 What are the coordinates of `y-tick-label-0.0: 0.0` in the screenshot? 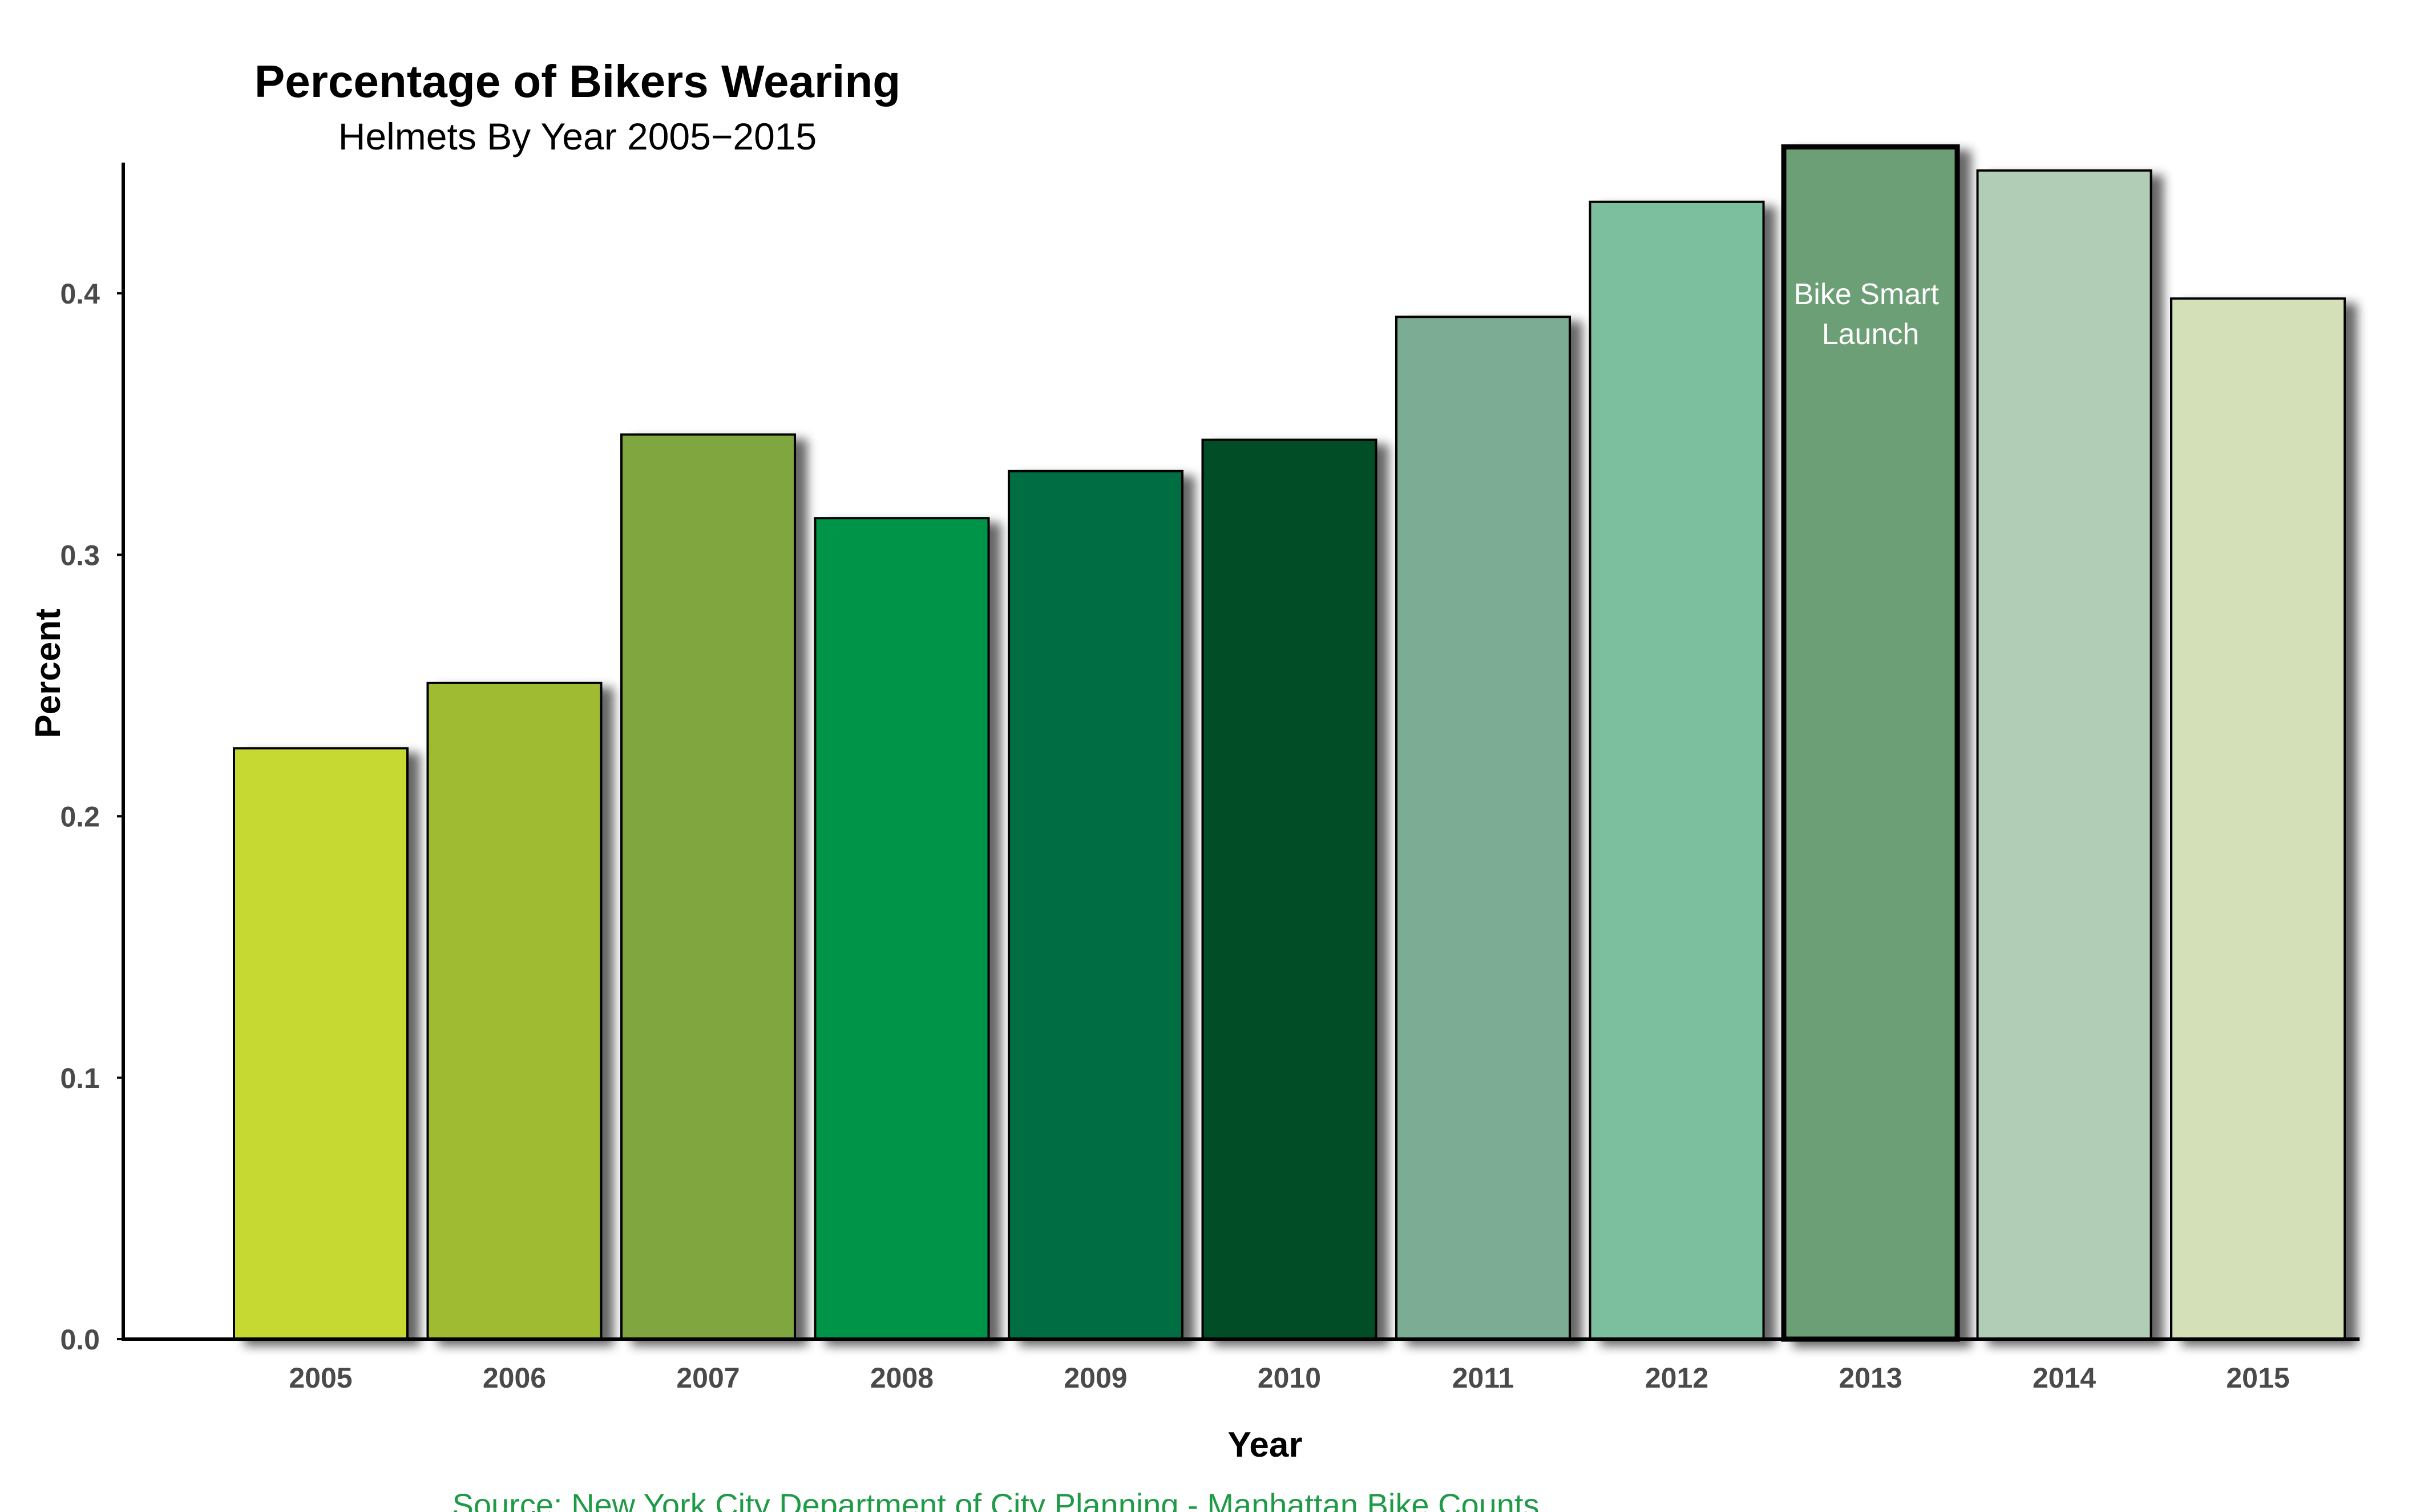 It's located at (80, 1340).